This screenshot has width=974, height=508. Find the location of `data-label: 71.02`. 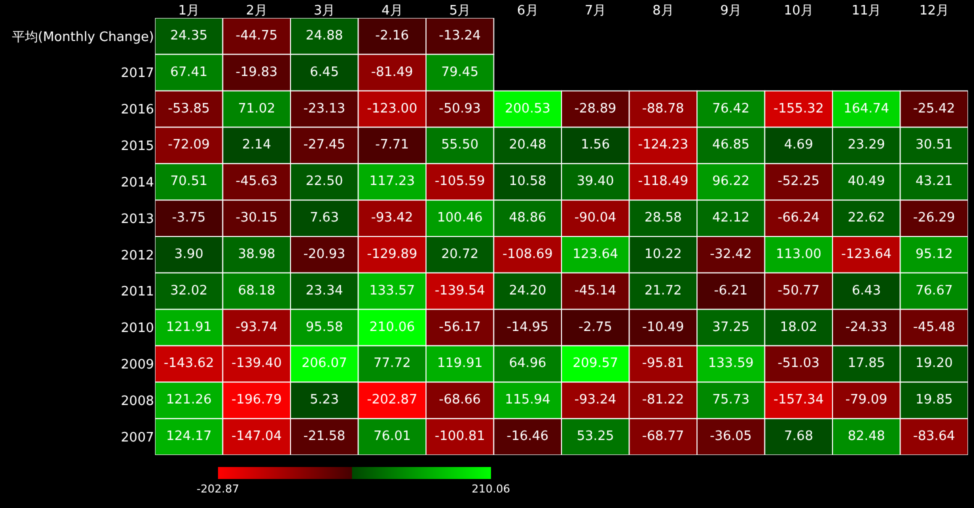

data-label: 71.02 is located at coordinates (257, 108).